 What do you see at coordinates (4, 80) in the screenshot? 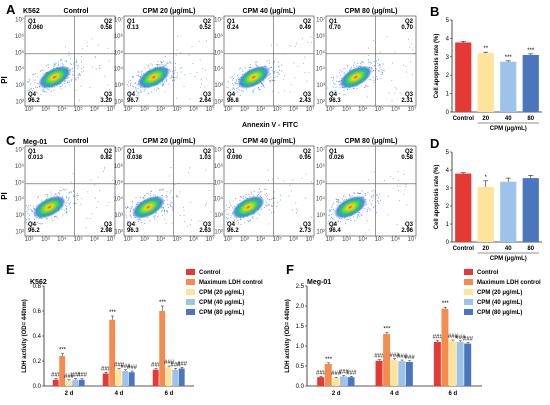
I see `panel-a-y-axis-label: PI` at bounding box center [4, 80].